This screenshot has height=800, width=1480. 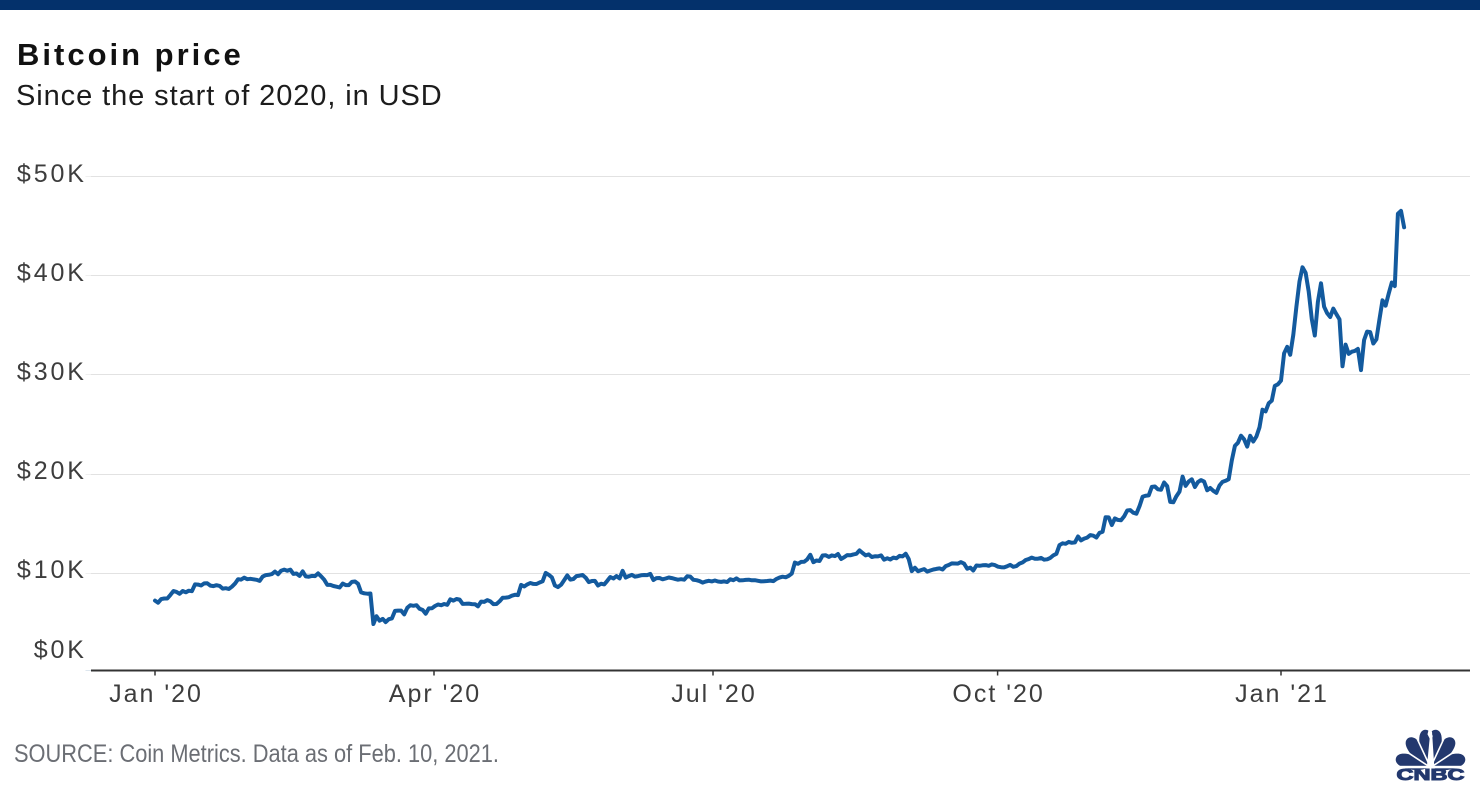 What do you see at coordinates (1431, 774) in the screenshot?
I see `svg-text: CNBC` at bounding box center [1431, 774].